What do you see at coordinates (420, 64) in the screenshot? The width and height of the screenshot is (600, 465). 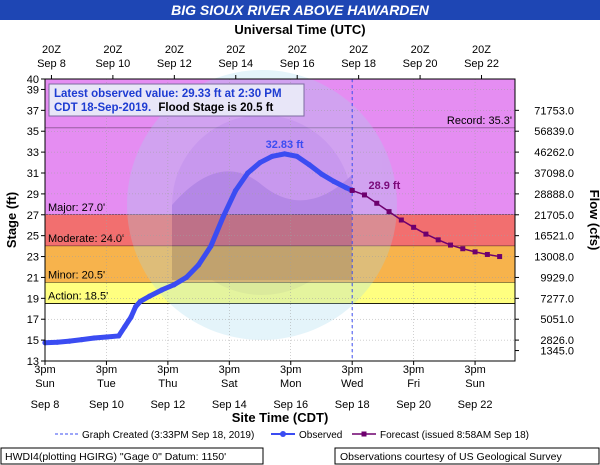 I see `top-tick-label: Sep 20` at bounding box center [420, 64].